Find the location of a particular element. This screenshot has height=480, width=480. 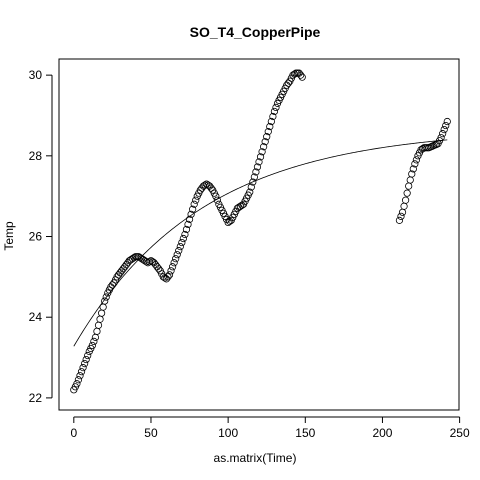

y-axis: 22 24 26 28 30 is located at coordinates (41, 236).